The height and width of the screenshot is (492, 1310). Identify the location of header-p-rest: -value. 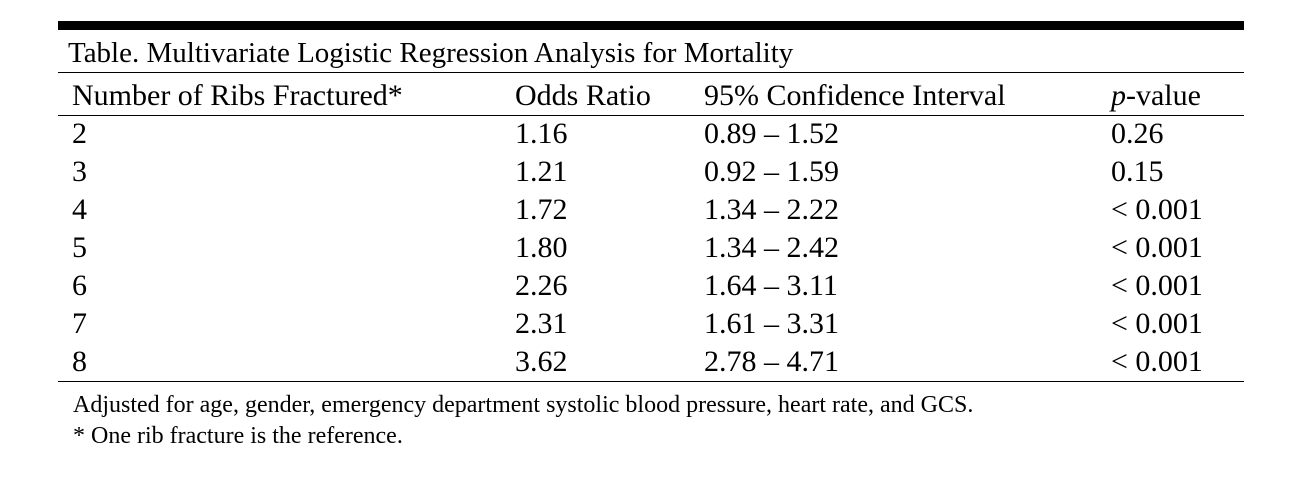
(1163, 95).